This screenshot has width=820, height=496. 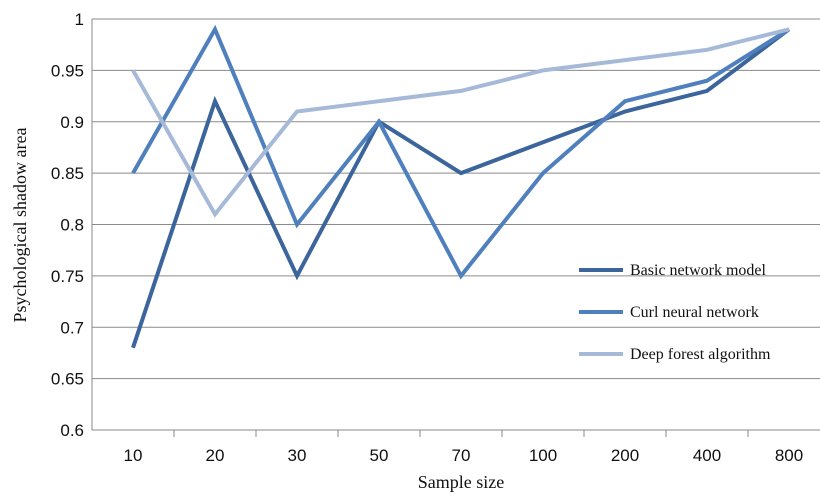 I want to click on y-tick-labels: 0.6 0.65 0.7 0.75 0.8 0.85 0.9 0.95 1, so click(x=67, y=225).